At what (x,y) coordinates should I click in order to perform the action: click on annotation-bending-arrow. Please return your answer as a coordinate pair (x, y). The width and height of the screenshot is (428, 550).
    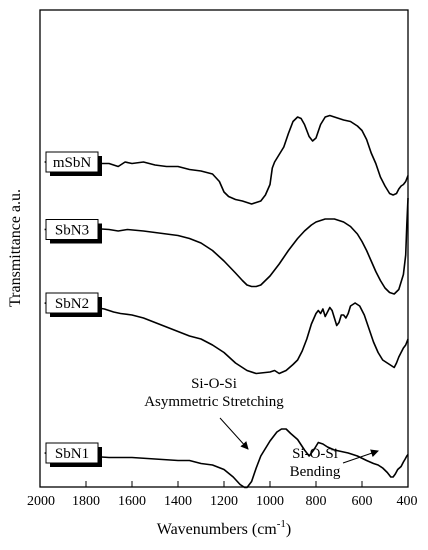
    Looking at the image, I should click on (360, 456).